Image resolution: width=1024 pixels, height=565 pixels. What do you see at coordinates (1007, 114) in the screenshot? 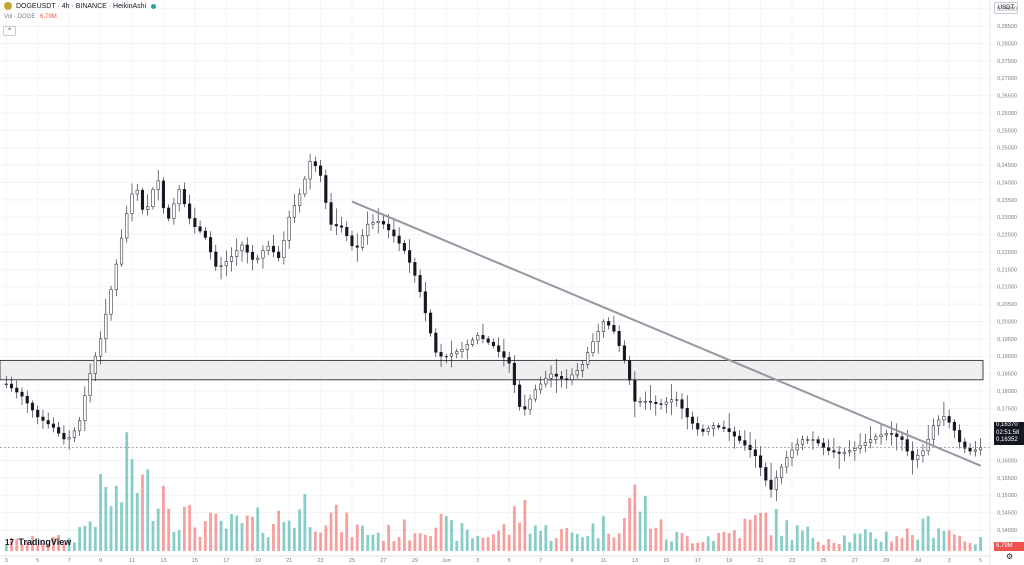
I see `price-tick-label: 0,26000` at bounding box center [1007, 114].